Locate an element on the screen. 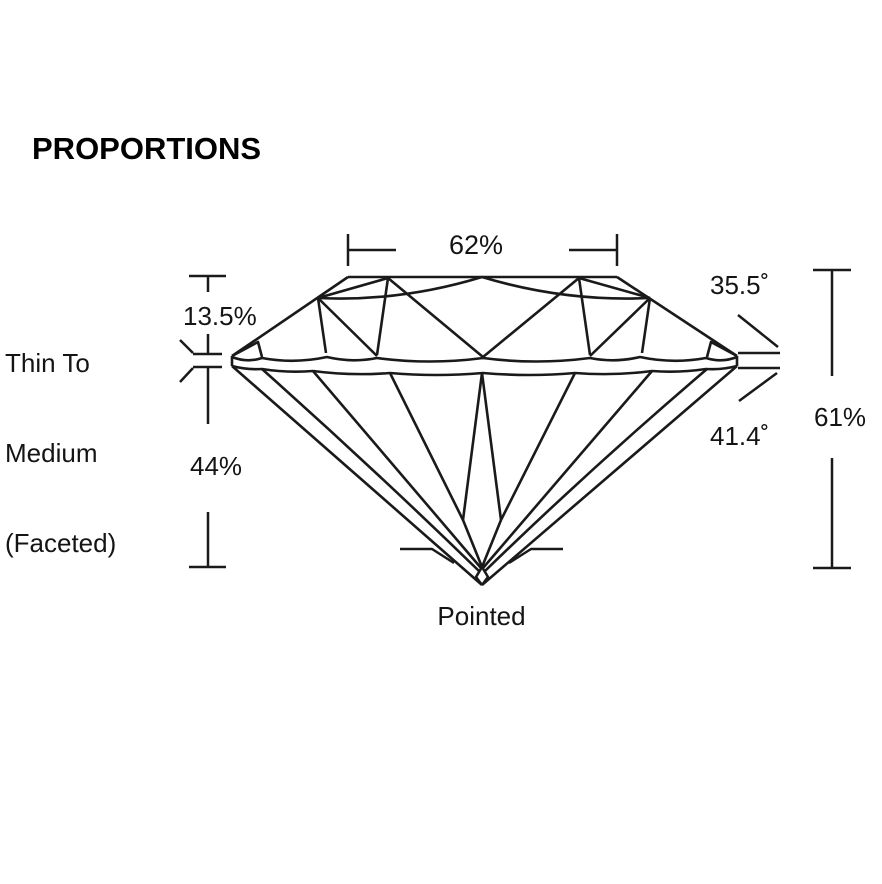 The image size is (882, 884). star-facet-right is located at coordinates (614, 288).